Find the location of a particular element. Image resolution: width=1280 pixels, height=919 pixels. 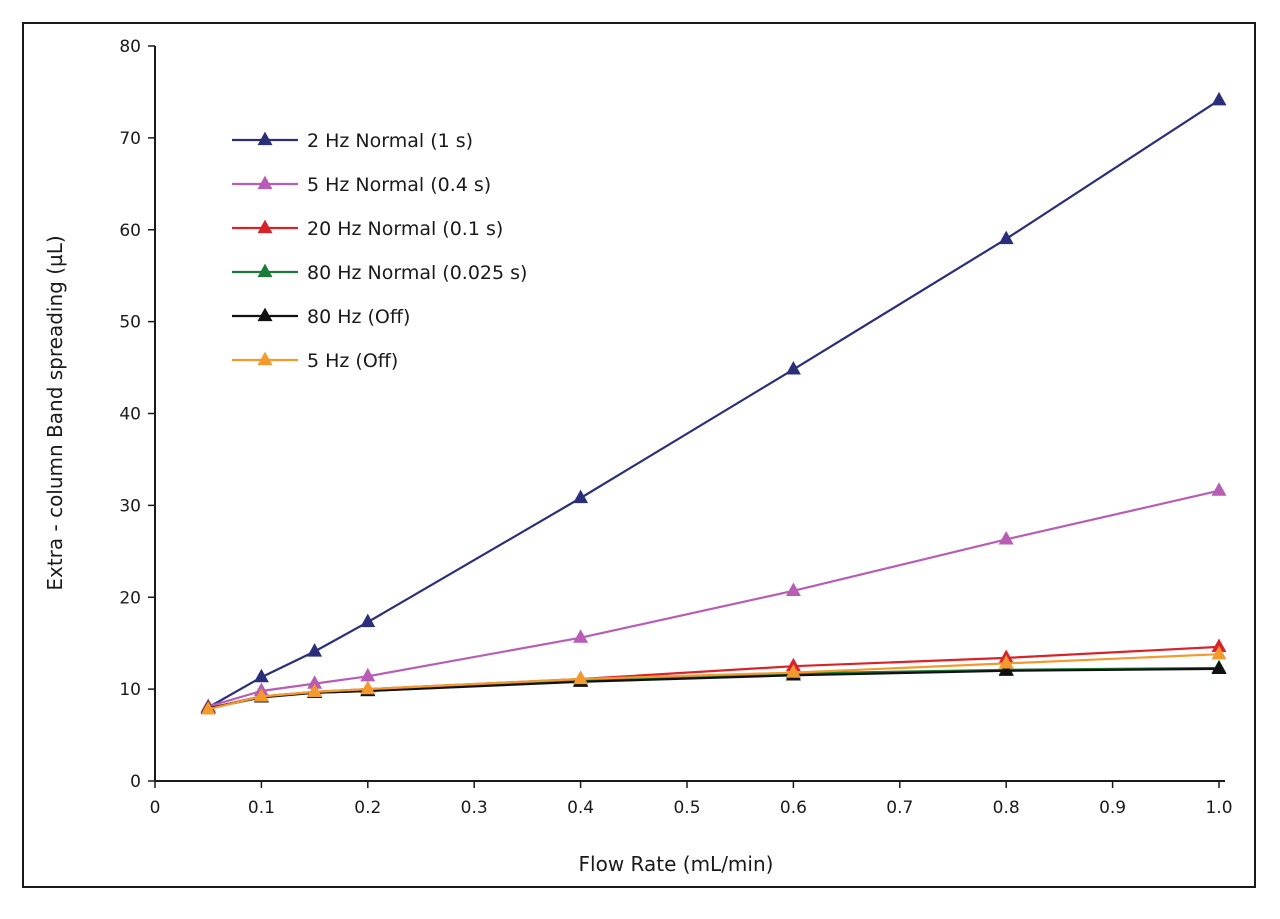

y-tick-label: 10 is located at coordinates (130, 690).